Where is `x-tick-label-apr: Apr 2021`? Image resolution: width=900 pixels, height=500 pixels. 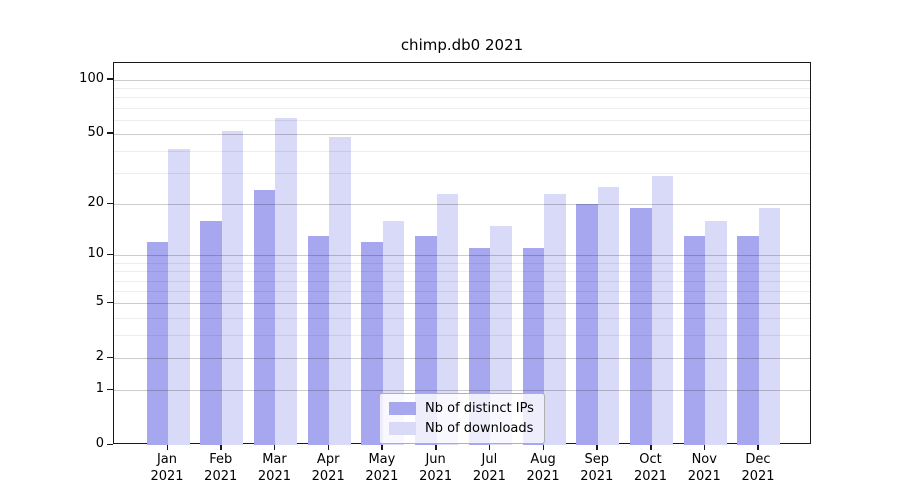 x-tick-label-apr: Apr 2021 is located at coordinates (328, 468).